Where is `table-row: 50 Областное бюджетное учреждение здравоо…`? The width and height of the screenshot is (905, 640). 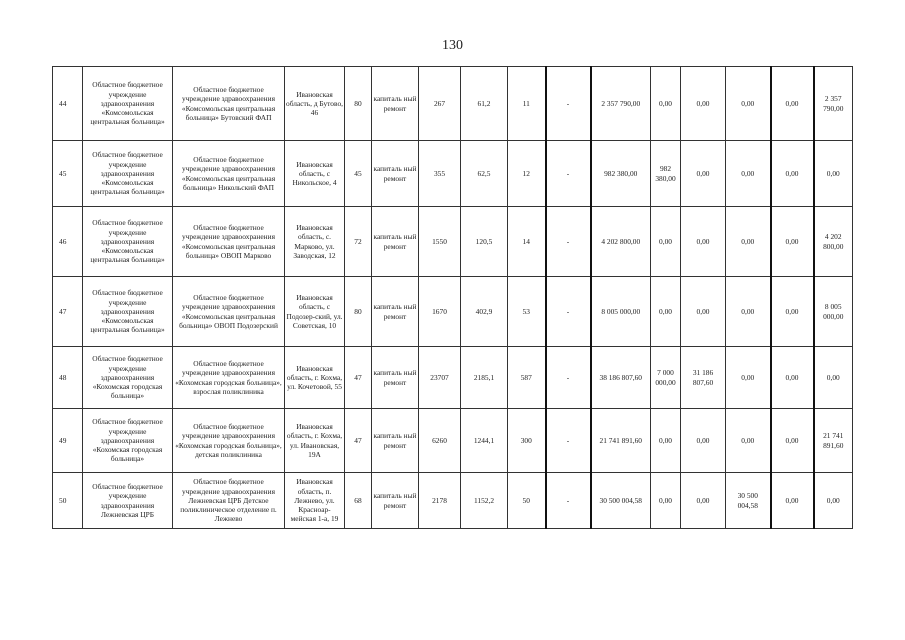 table-row: 50 Областное бюджетное учреждение здравоо… is located at coordinates (452, 500).